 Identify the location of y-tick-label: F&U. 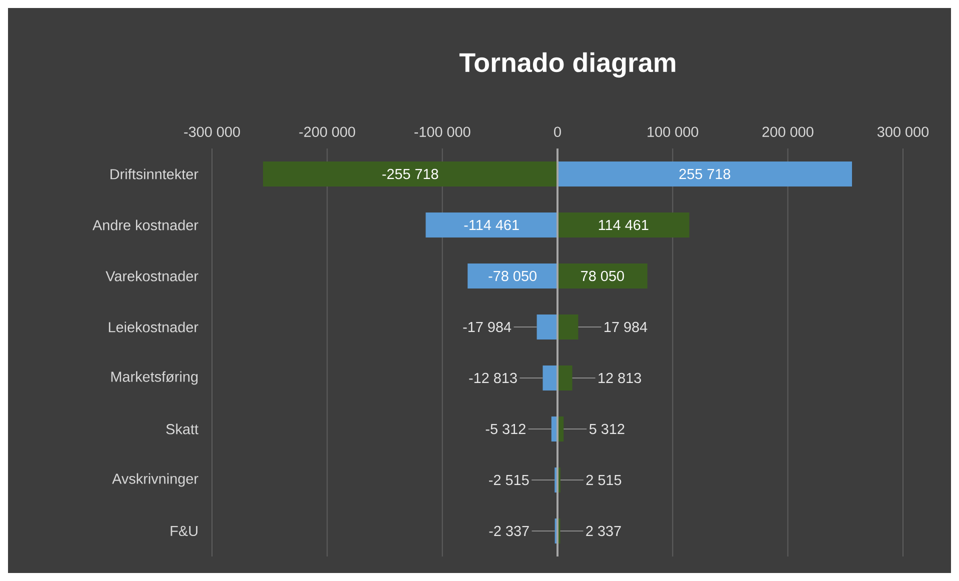
(184, 531).